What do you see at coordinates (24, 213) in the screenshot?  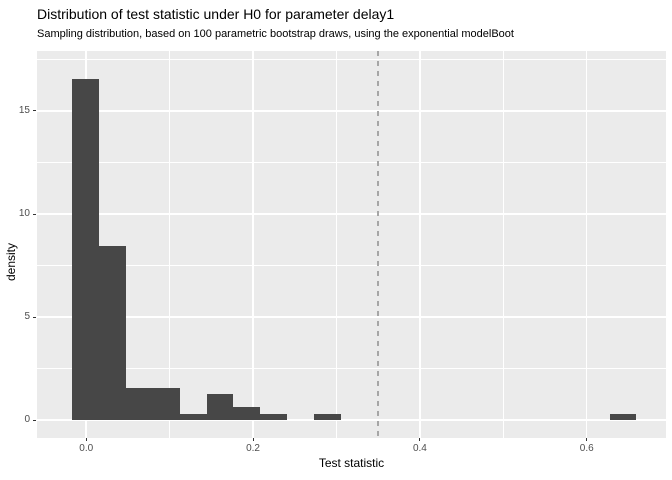 I see `y-tick-label: 10` at bounding box center [24, 213].